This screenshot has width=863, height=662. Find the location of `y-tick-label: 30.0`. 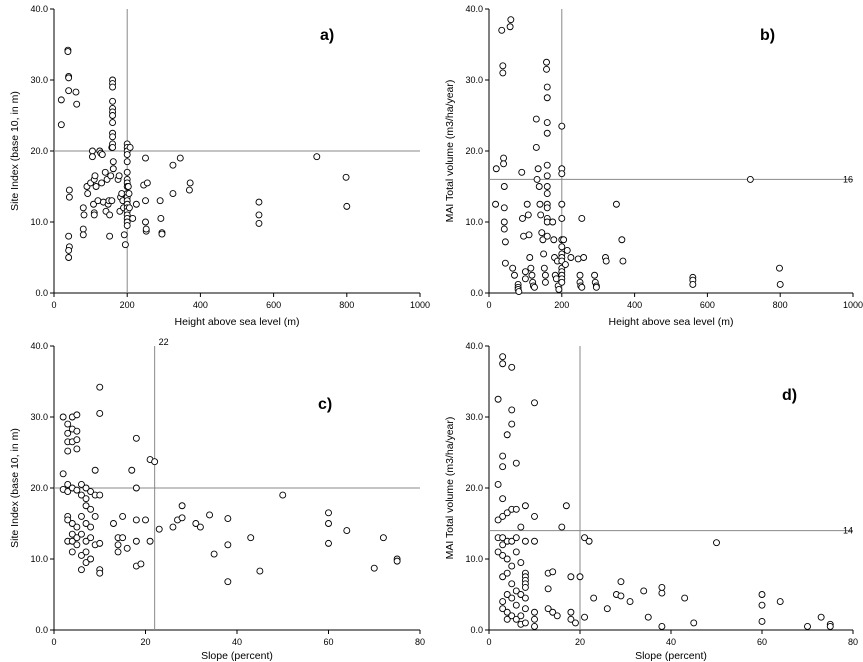

y-tick-label: 30.0 is located at coordinates (39, 417).